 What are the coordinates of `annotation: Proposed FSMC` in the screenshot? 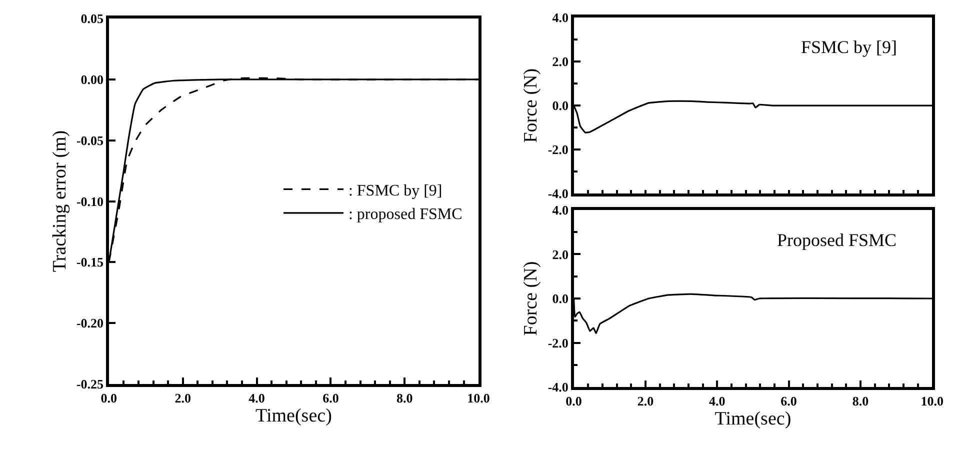 It's located at (837, 240).